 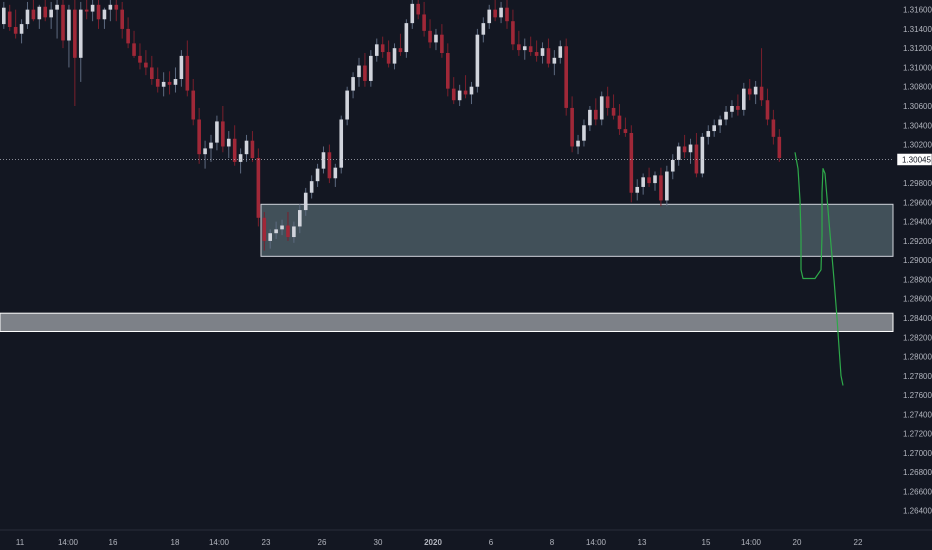 I want to click on y-tick-label: 1.26800, so click(x=917, y=472).